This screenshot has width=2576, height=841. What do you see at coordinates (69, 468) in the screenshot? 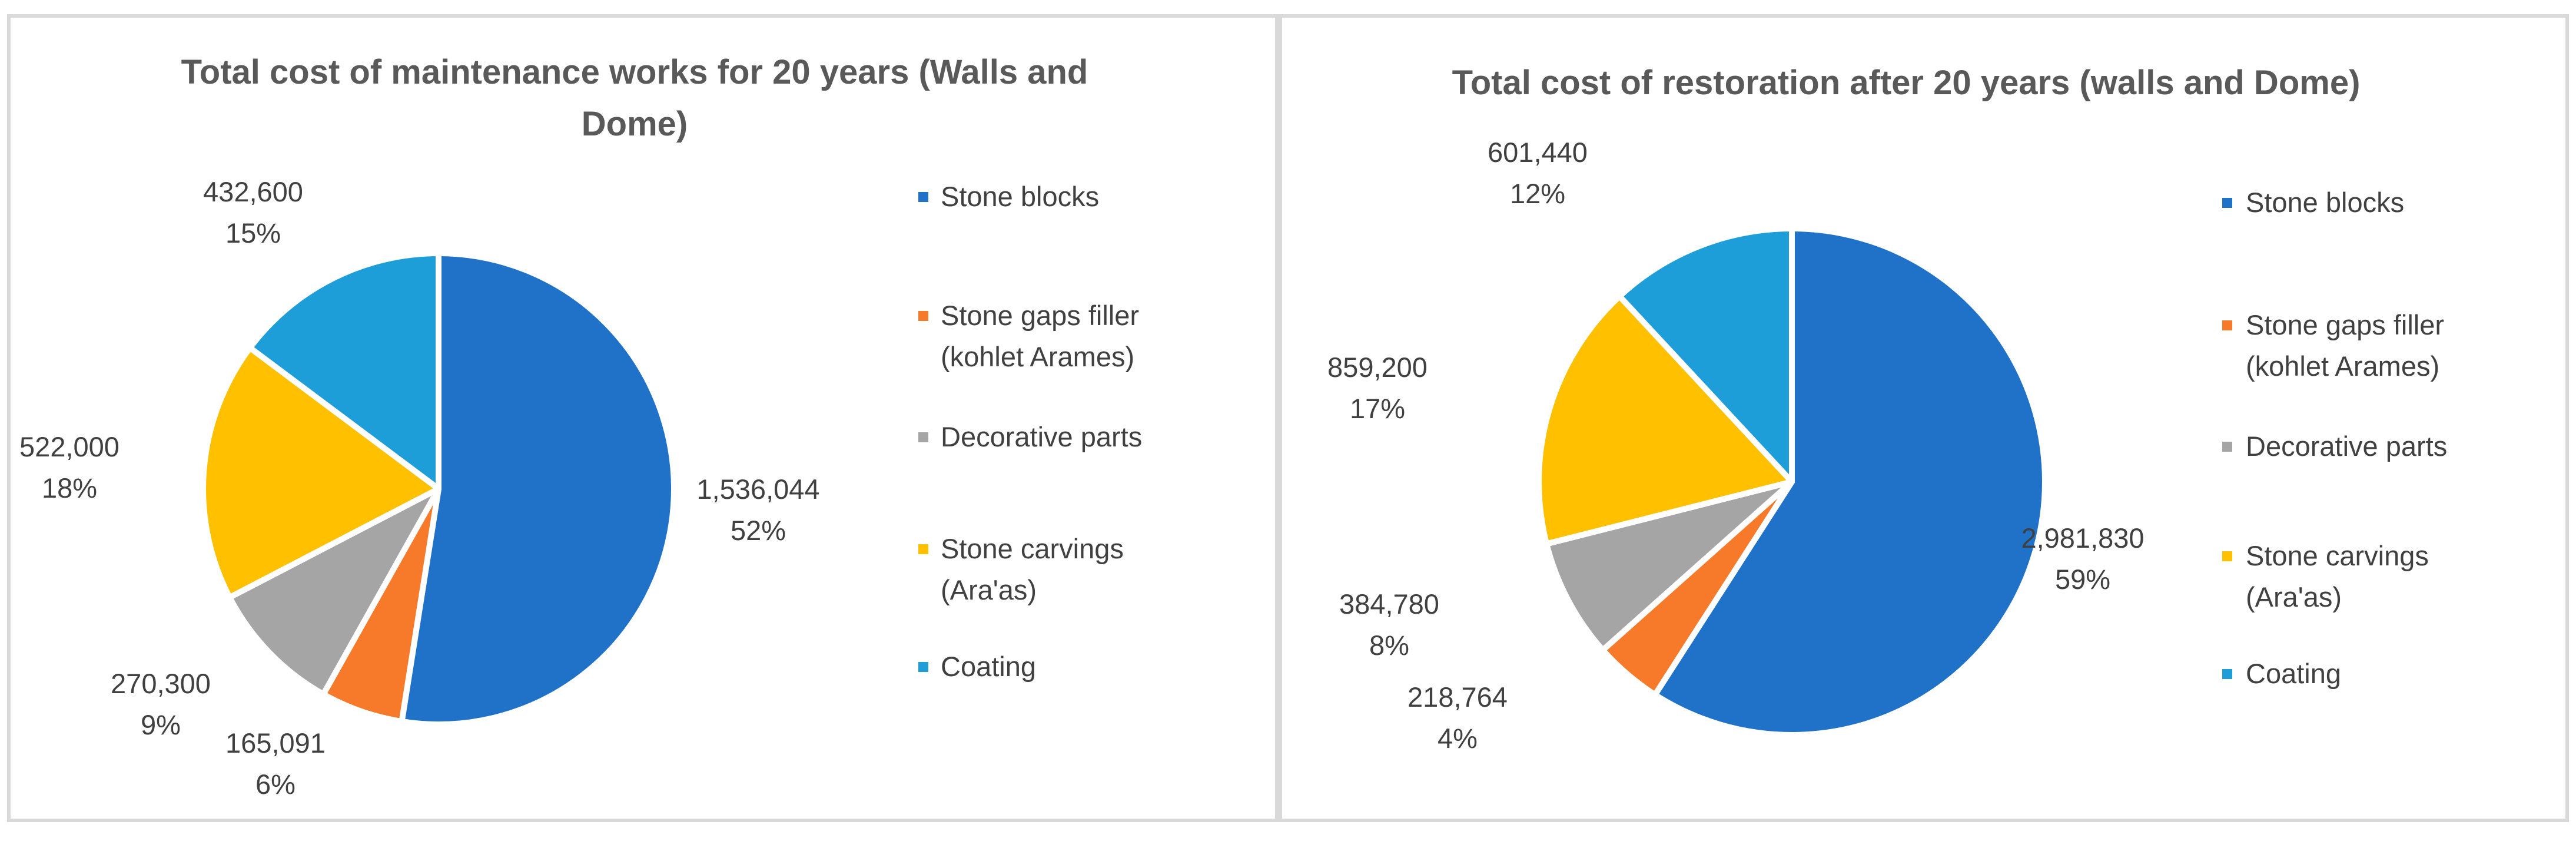
I see `data-label-stone-carvings-ara-as: 522,000 18%` at bounding box center [69, 468].